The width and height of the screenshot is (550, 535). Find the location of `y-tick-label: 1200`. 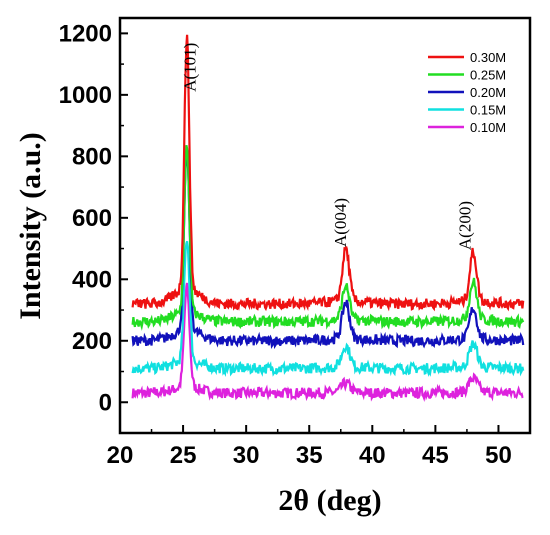

y-tick-label: 1200 is located at coordinates (85, 33).